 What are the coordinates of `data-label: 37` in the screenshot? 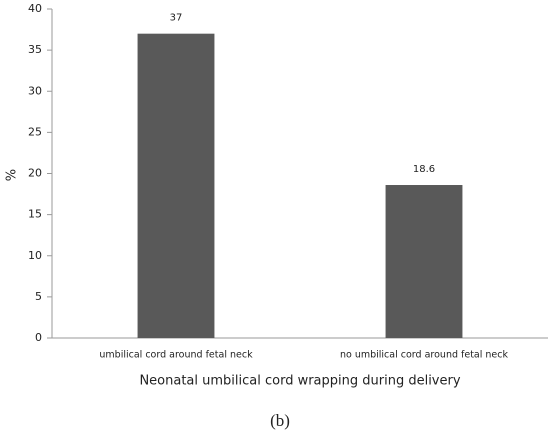 It's located at (176, 18).